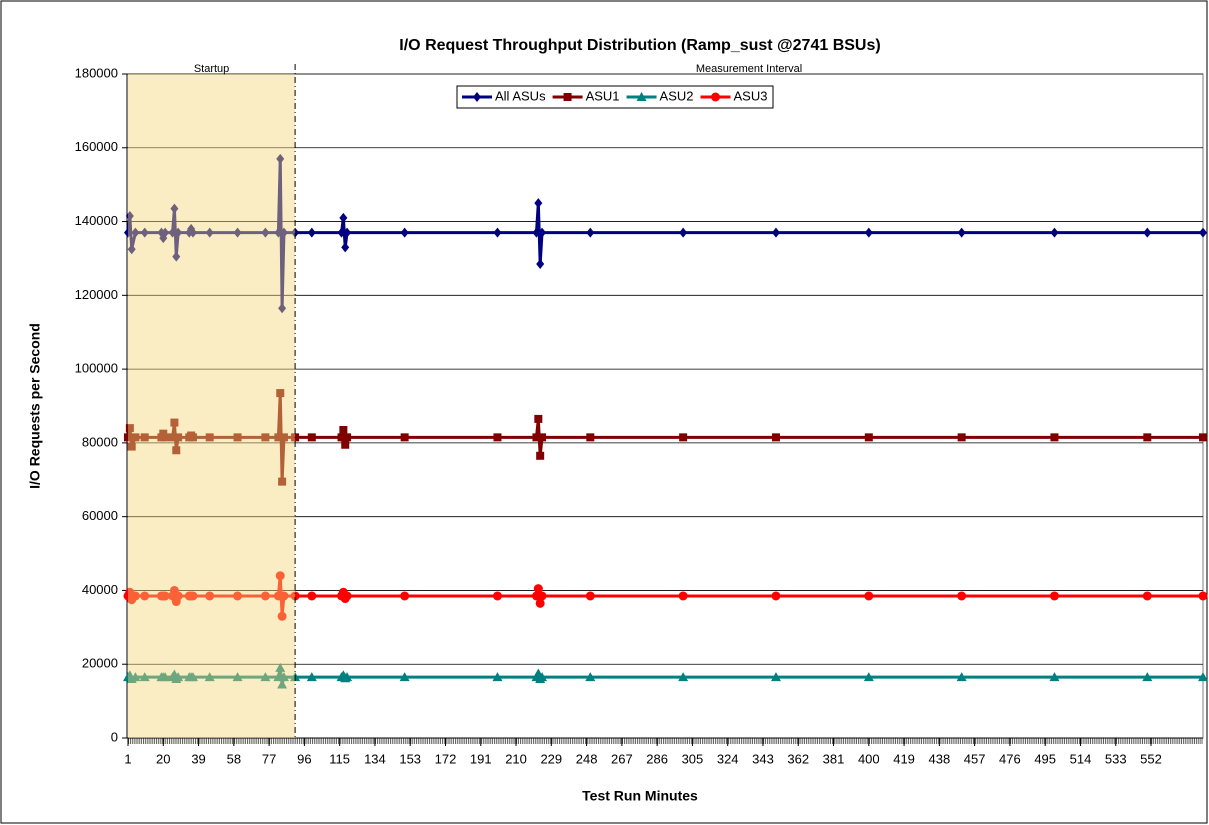 The image size is (1209, 825). Describe the element at coordinates (198, 758) in the screenshot. I see `x-tick-label: 39` at that location.